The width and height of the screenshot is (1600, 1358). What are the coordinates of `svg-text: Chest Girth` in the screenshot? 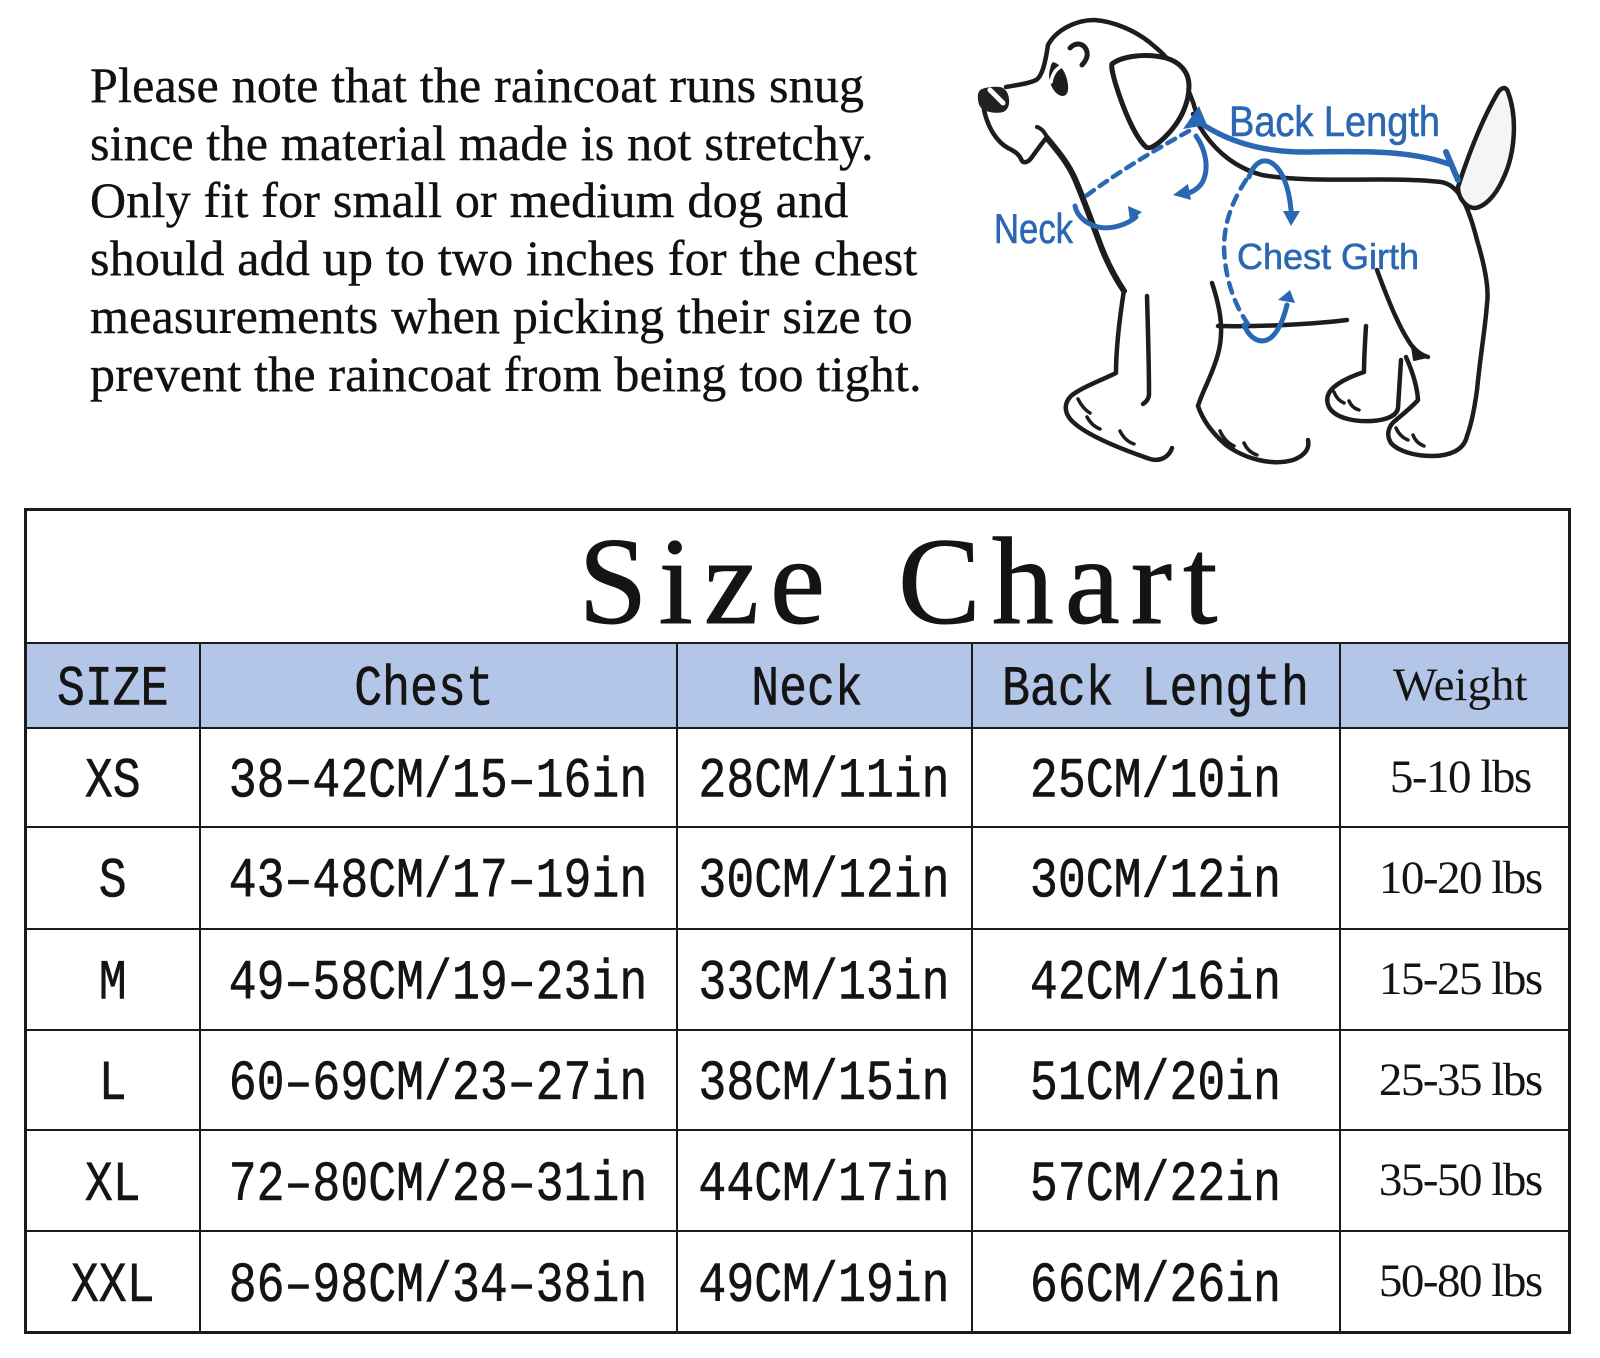 It's located at (1328, 256).